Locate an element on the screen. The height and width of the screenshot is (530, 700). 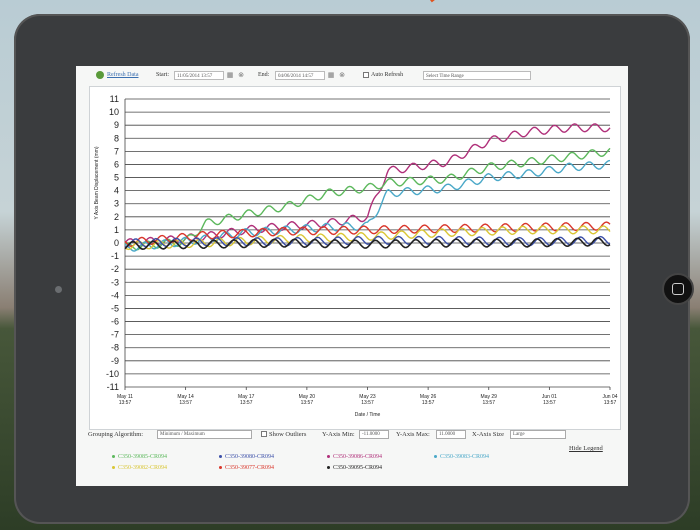
legend-item: C350-39085-CR094 is located at coordinates (139, 457).